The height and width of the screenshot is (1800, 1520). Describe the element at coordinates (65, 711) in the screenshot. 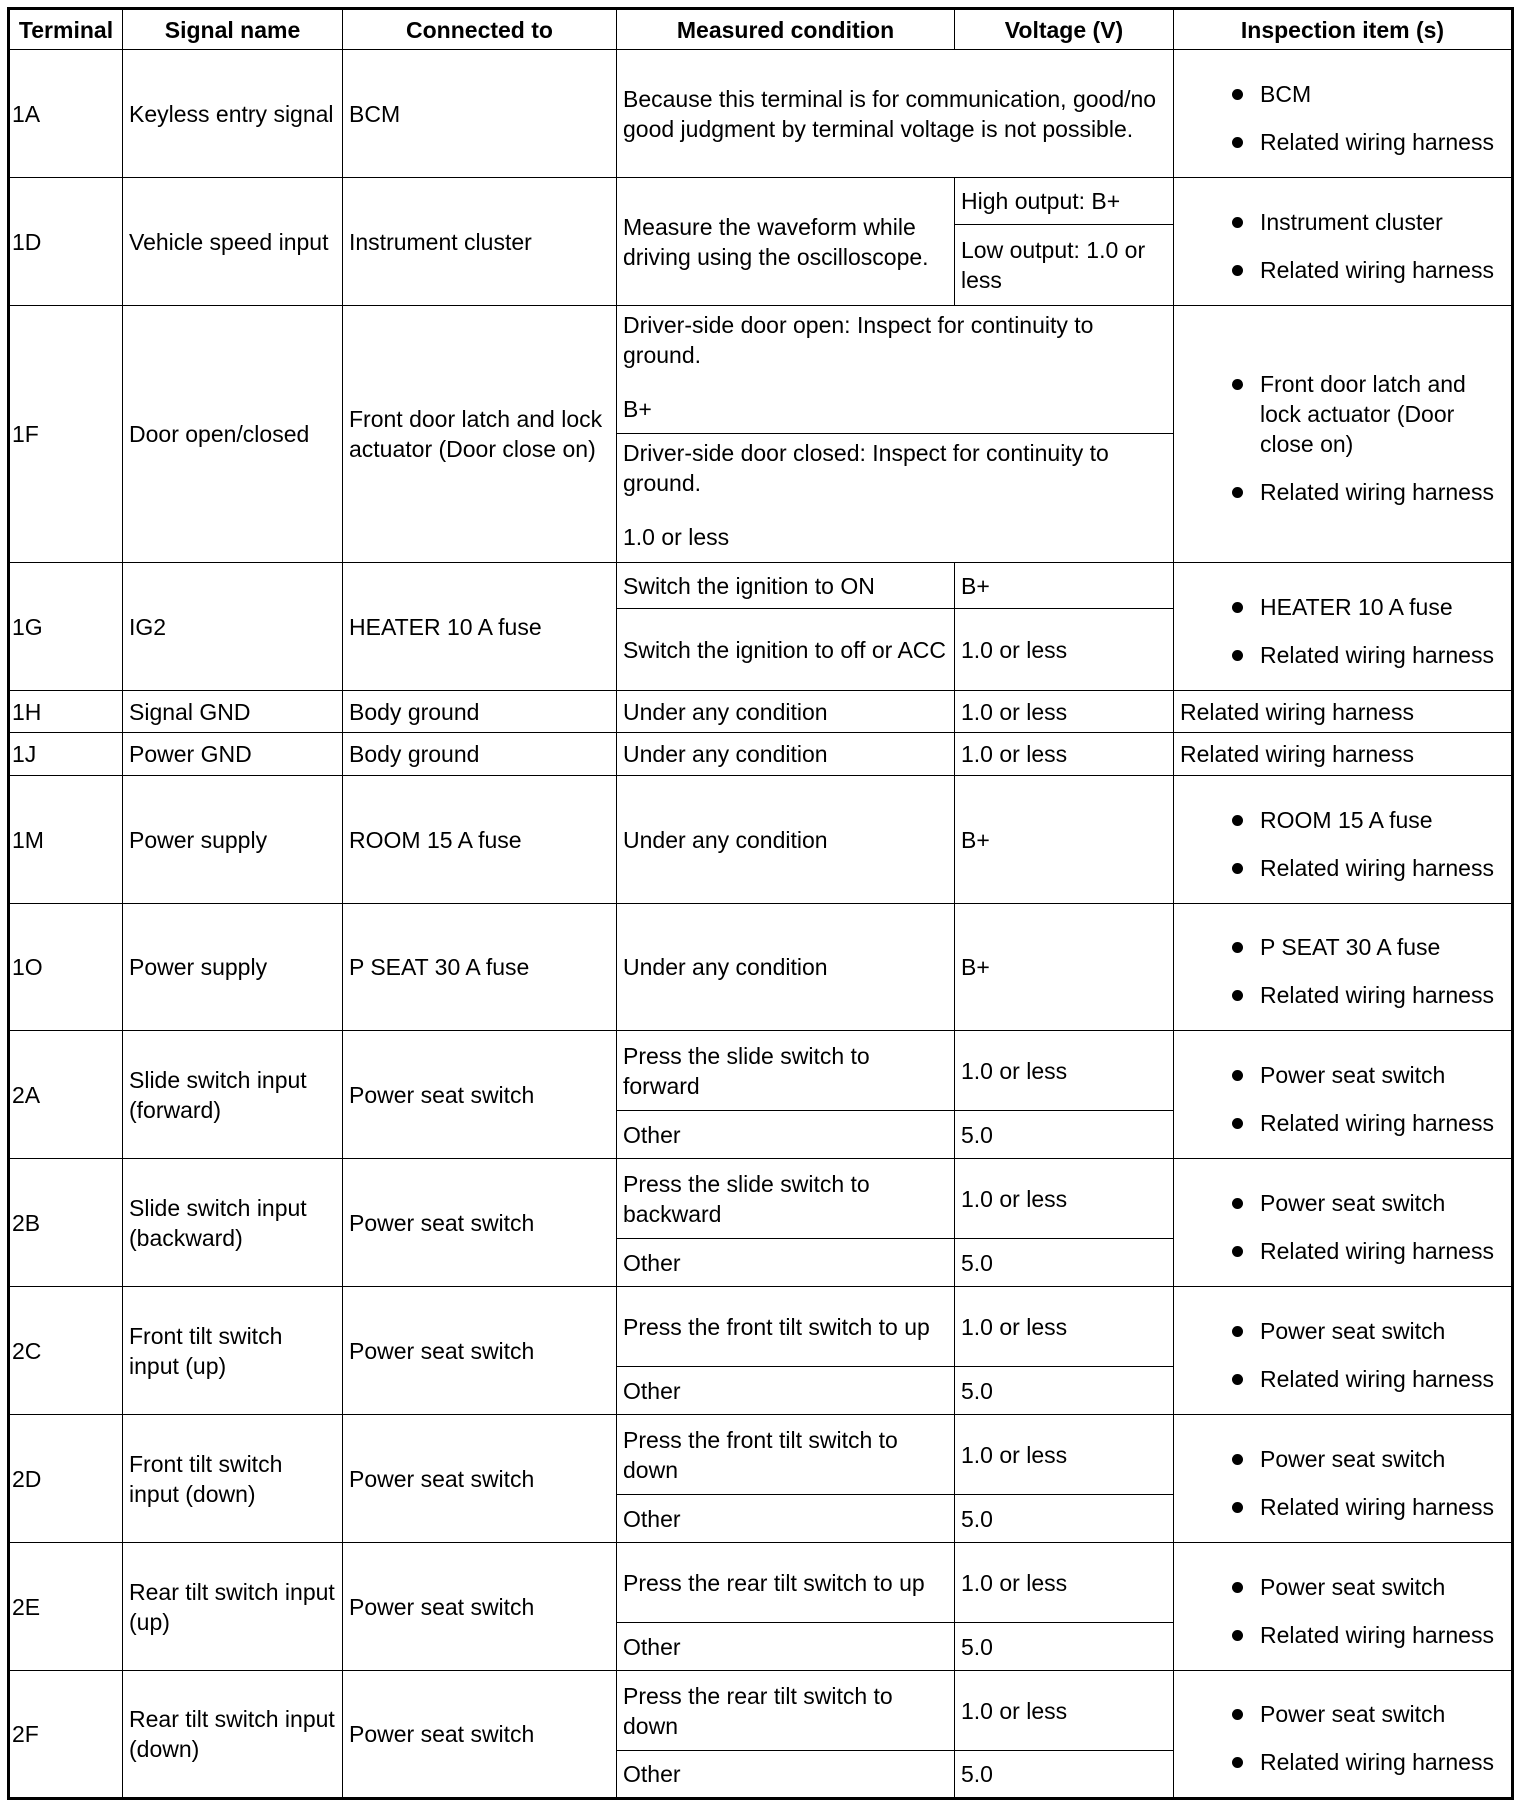

I see `terminal-cell: 1H` at that location.